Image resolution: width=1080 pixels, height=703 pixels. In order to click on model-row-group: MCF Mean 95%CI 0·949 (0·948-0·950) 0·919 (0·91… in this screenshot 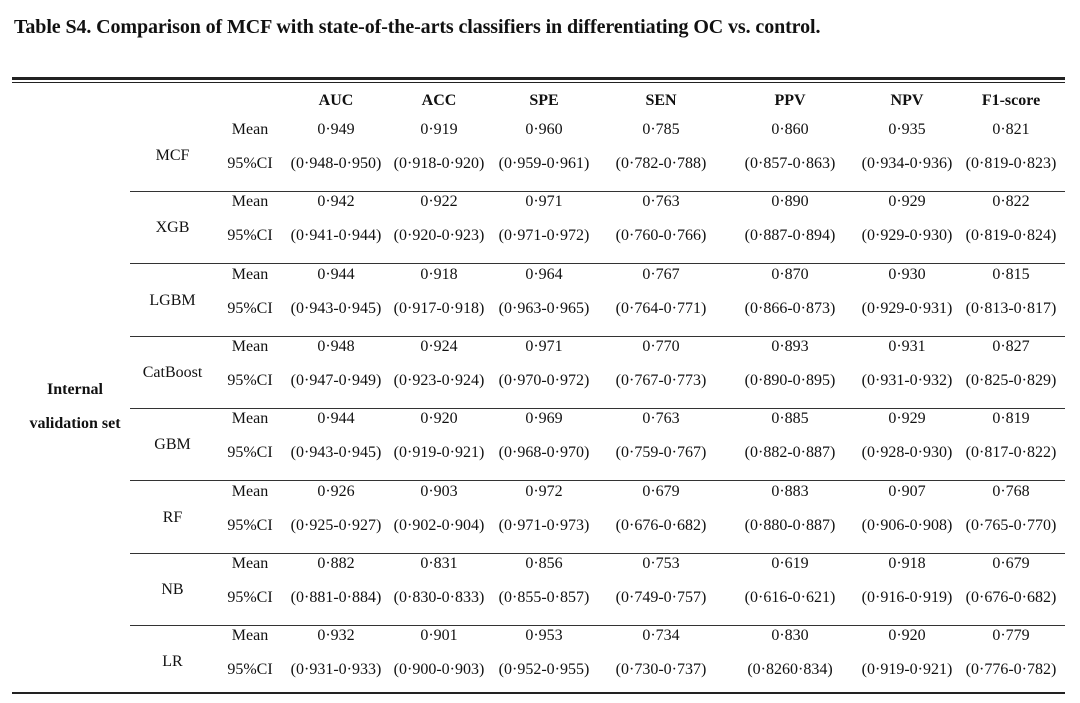, I will do `click(540, 156)`.